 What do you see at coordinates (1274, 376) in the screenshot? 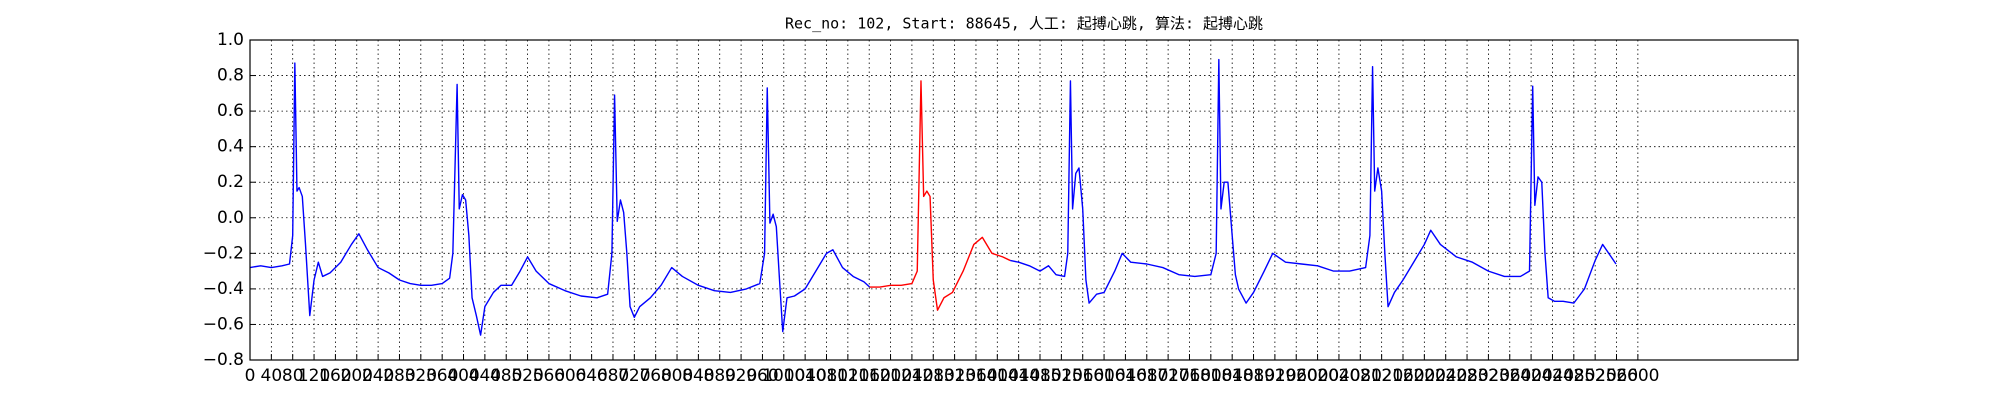
I see `x-tick-label: 1920` at bounding box center [1274, 376].